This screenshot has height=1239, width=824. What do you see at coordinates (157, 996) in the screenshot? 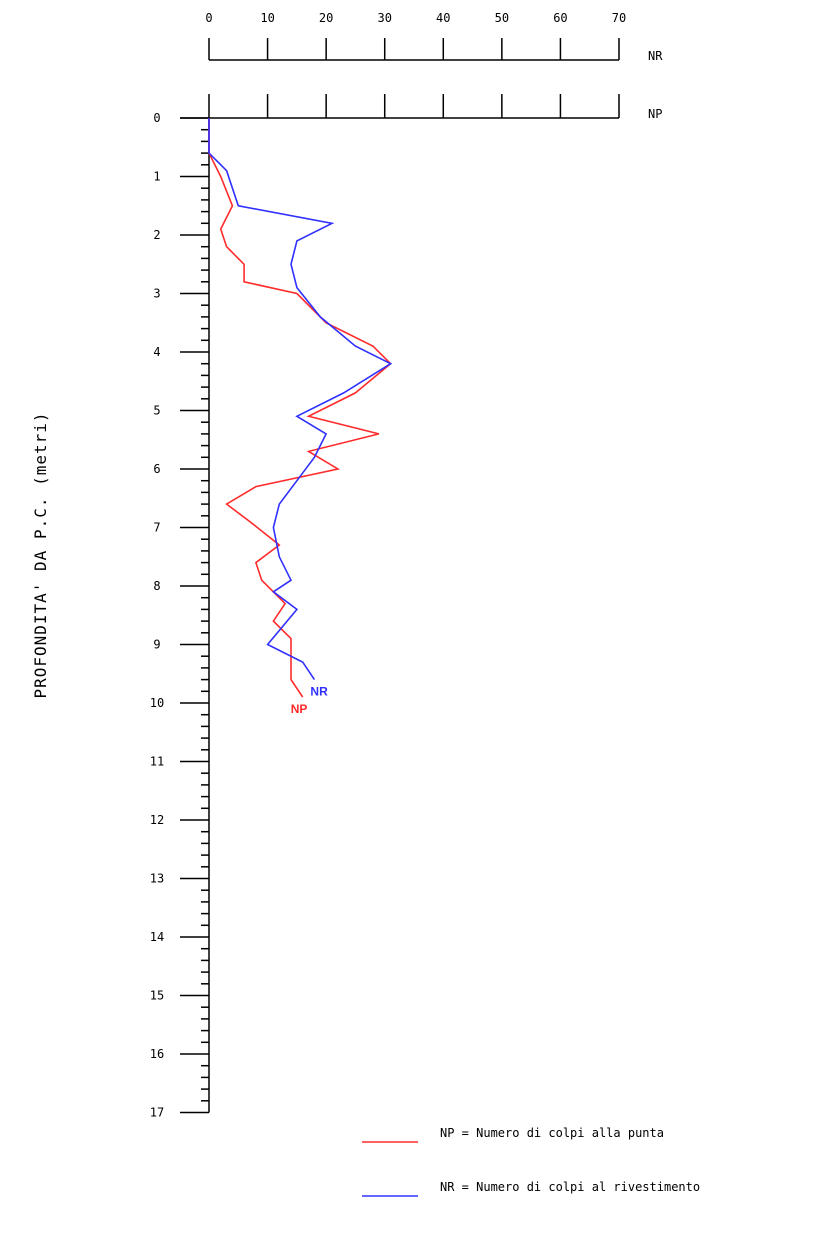
I see `depth-tick-label: 15` at bounding box center [157, 996].